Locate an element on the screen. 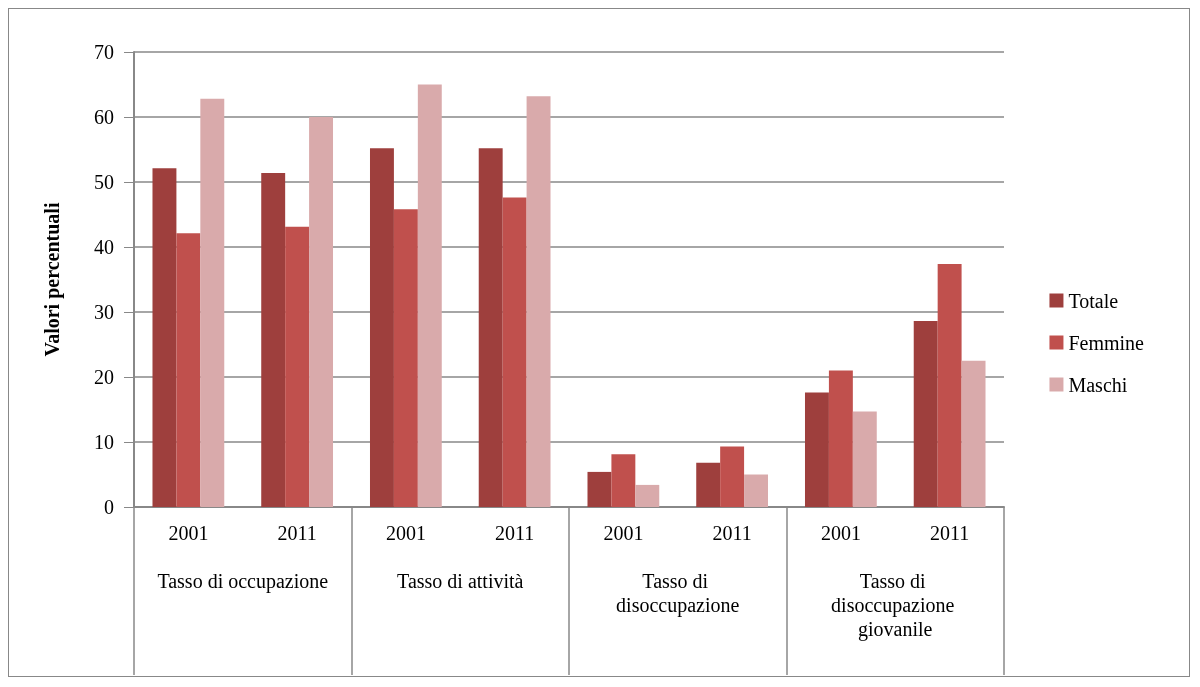 The image size is (1200, 687). y-tick-label: 60 is located at coordinates (104, 117).